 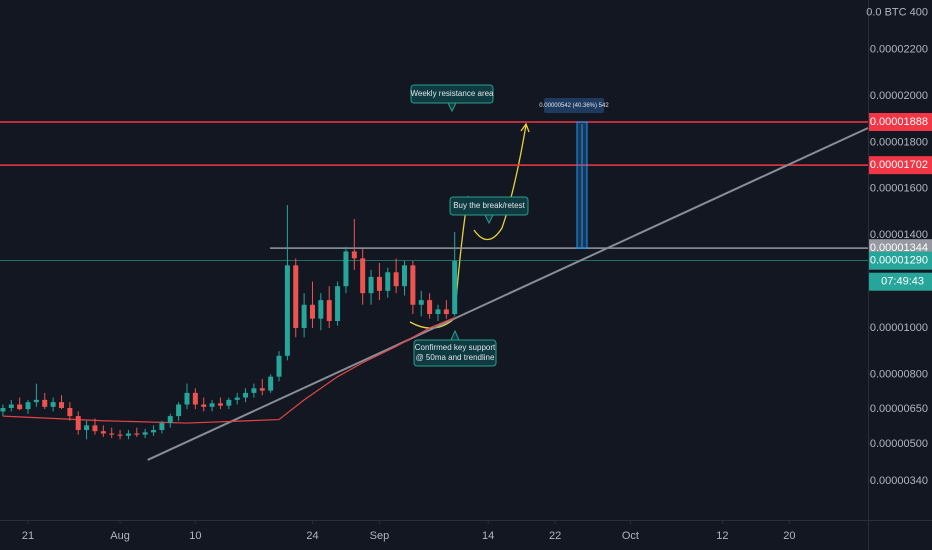 I want to click on x-tick-label: Sep, so click(x=380, y=536).